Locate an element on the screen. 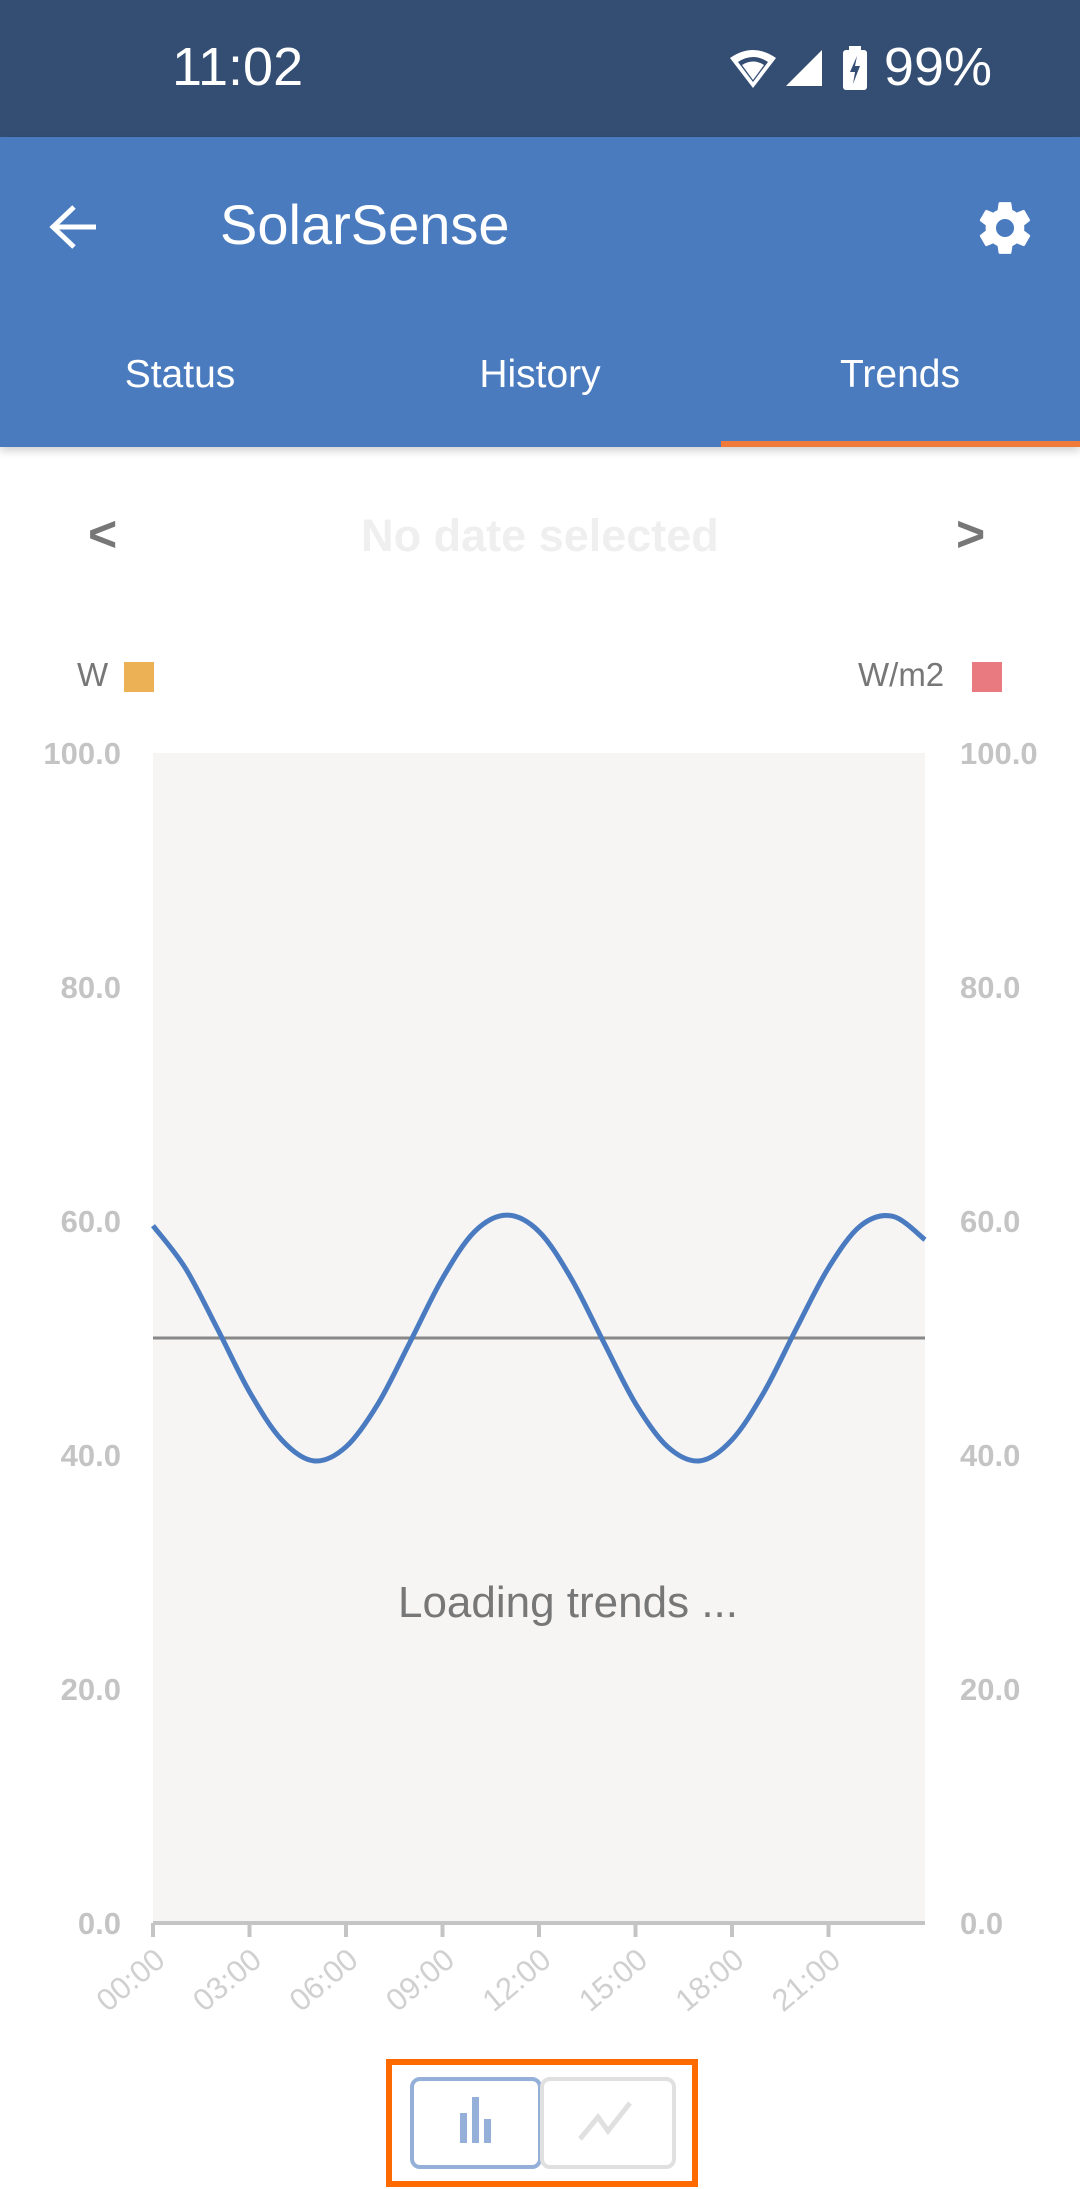 This screenshot has width=1080, height=2189. line-chart-icon is located at coordinates (605, 2121).